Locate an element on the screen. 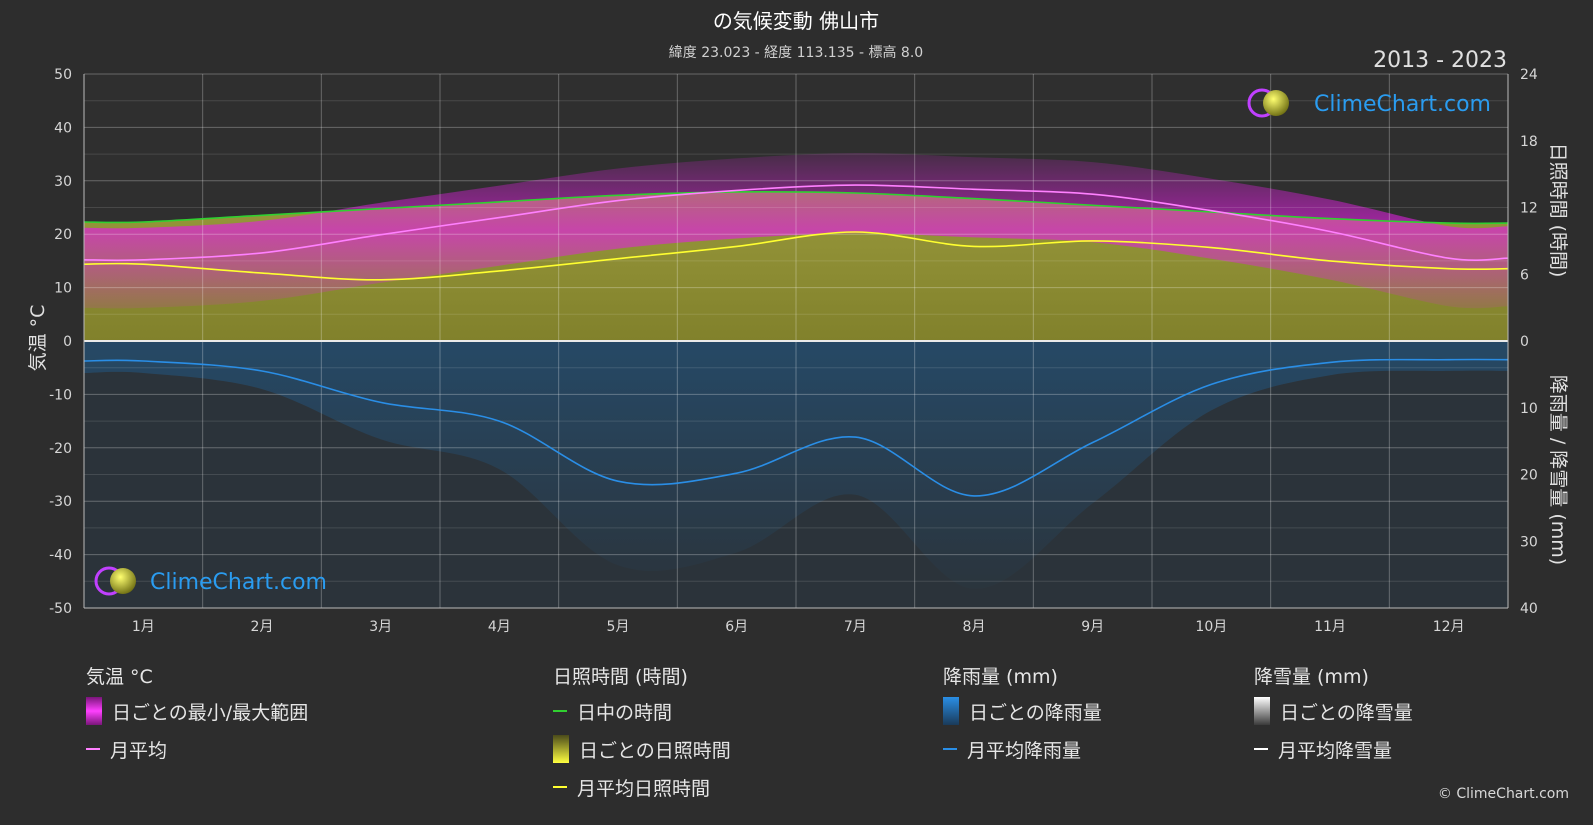 The image size is (1593, 825). snow-avg-swatch is located at coordinates (1261, 749).